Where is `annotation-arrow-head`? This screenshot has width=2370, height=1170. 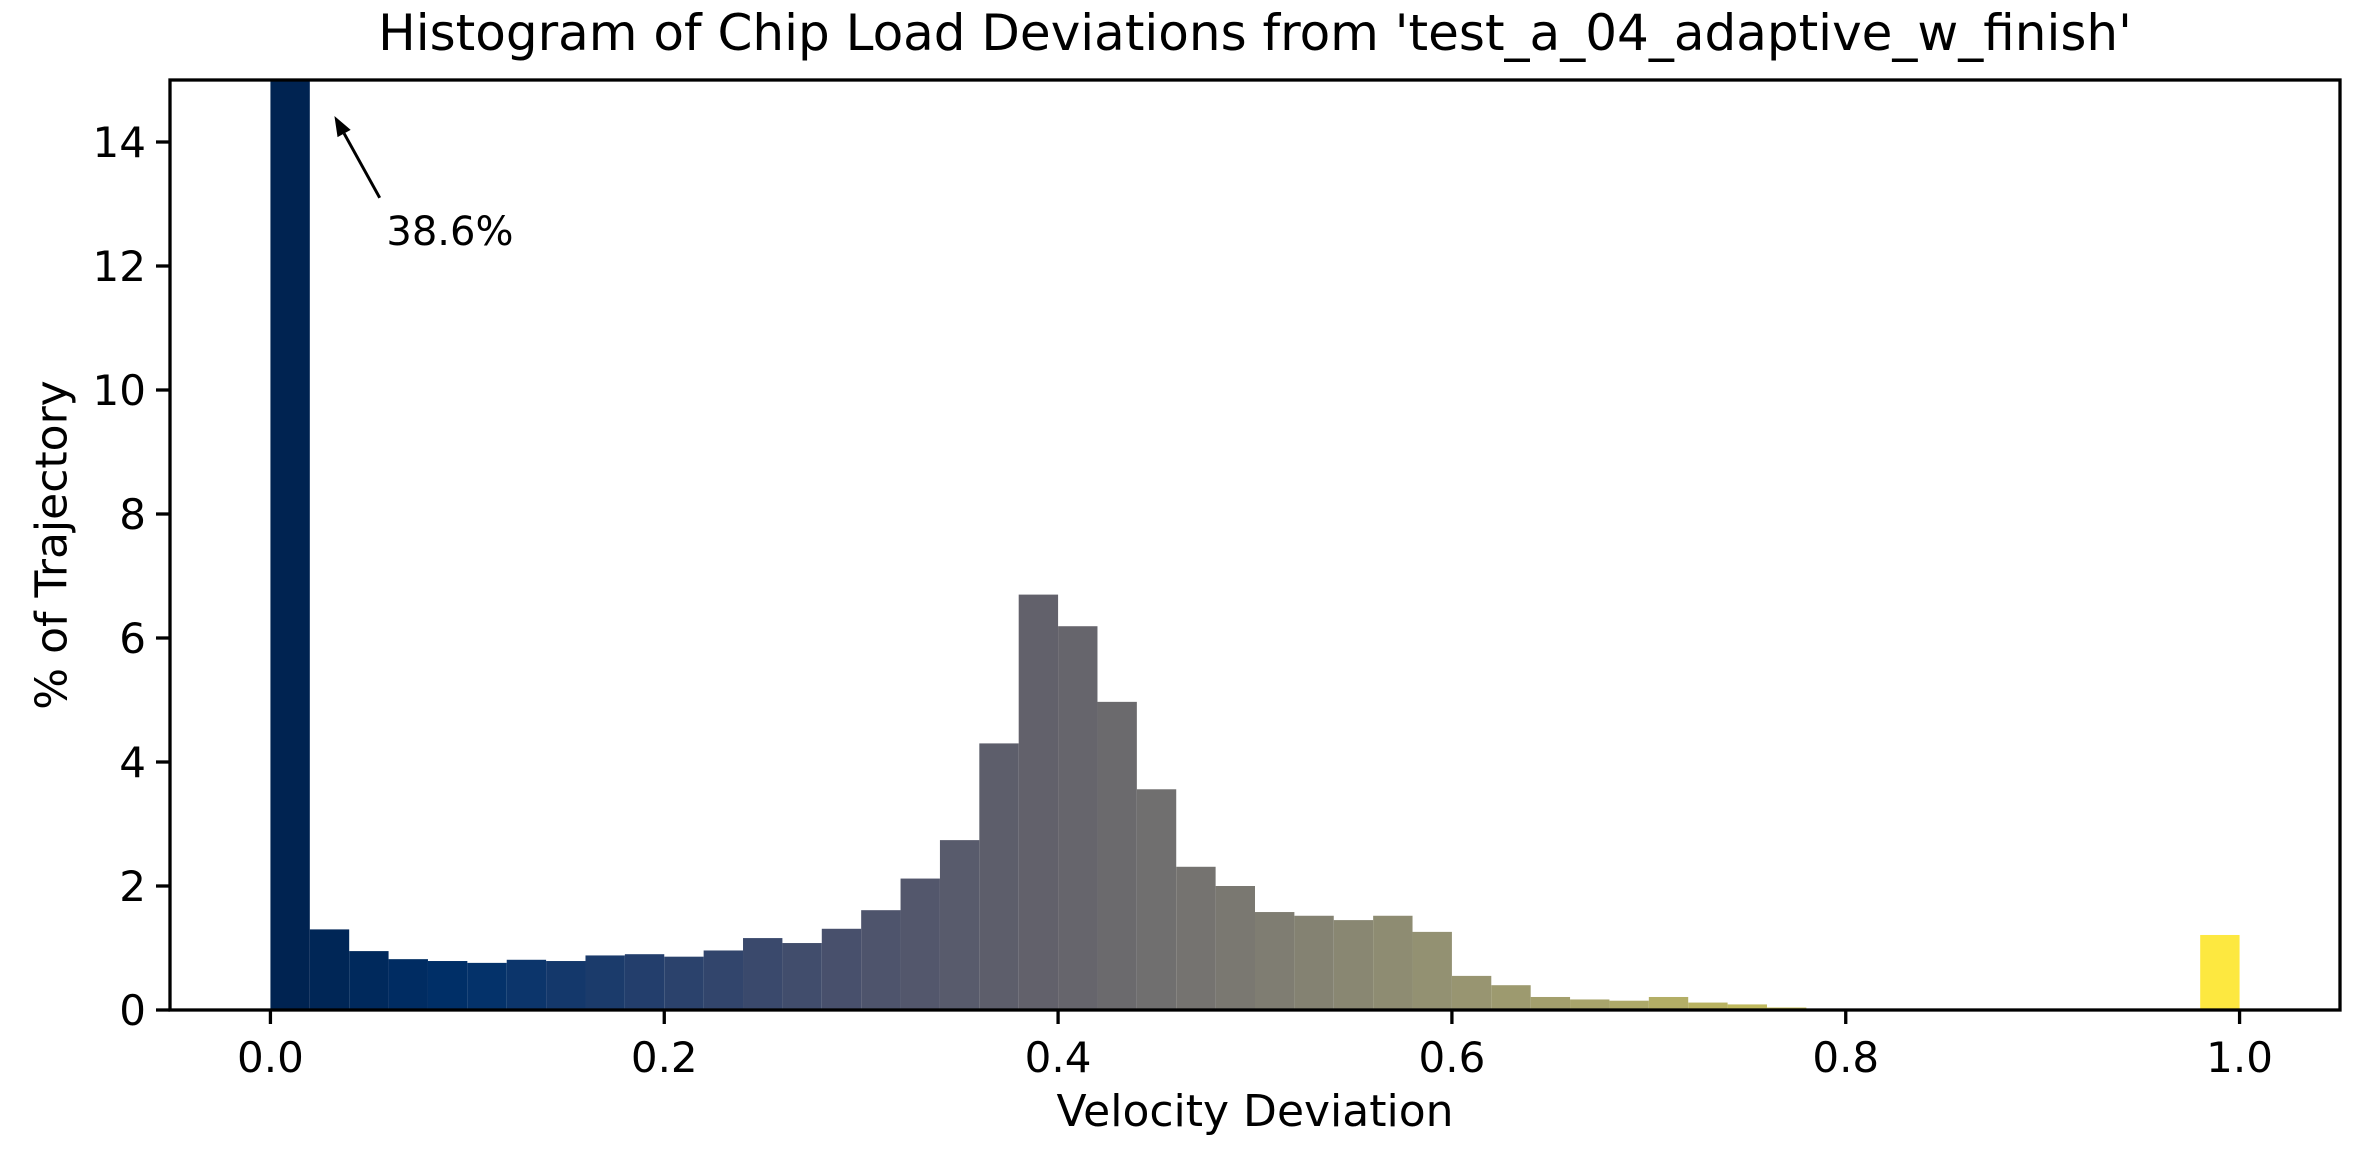 annotation-arrow-head is located at coordinates (342, 126).